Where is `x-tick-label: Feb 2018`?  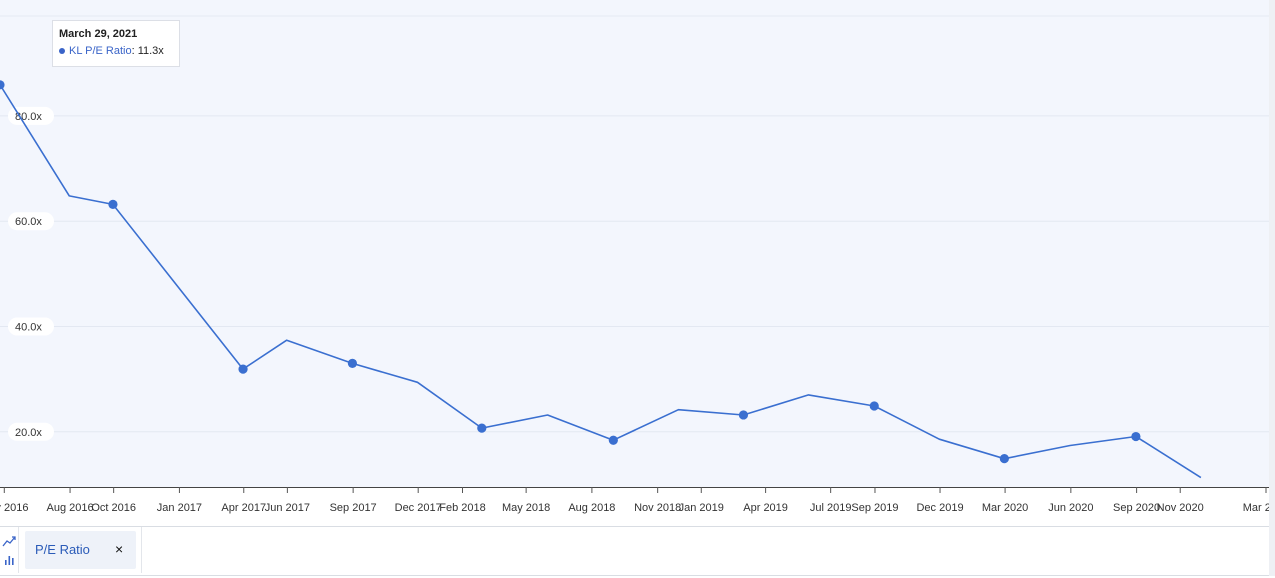 x-tick-label: Feb 2018 is located at coordinates (462, 508).